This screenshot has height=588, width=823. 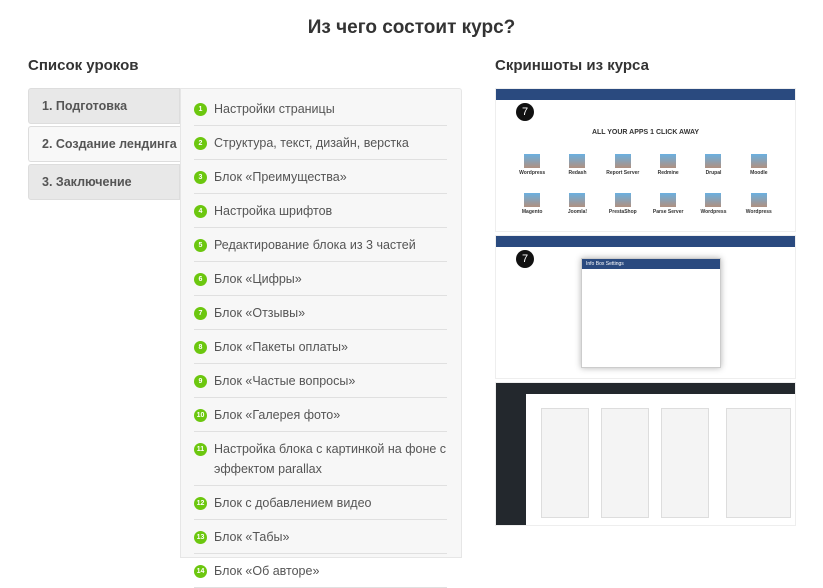 What do you see at coordinates (645, 132) in the screenshot?
I see `screenshot-heading: ALL YOUR APPS 1 CLICK AWAY` at bounding box center [645, 132].